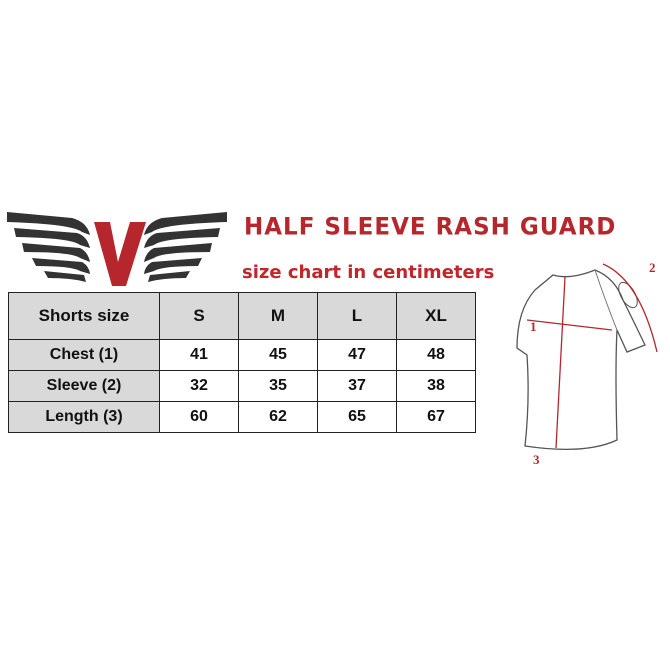 Image resolution: width=670 pixels, height=670 pixels. I want to click on sleeve-marker: 2, so click(652, 267).